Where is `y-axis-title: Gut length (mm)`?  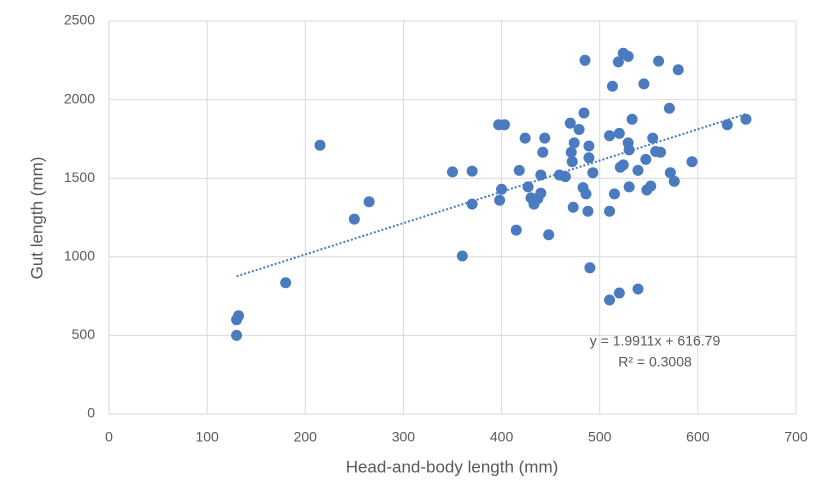 y-axis-title: Gut length (mm) is located at coordinates (36, 218).